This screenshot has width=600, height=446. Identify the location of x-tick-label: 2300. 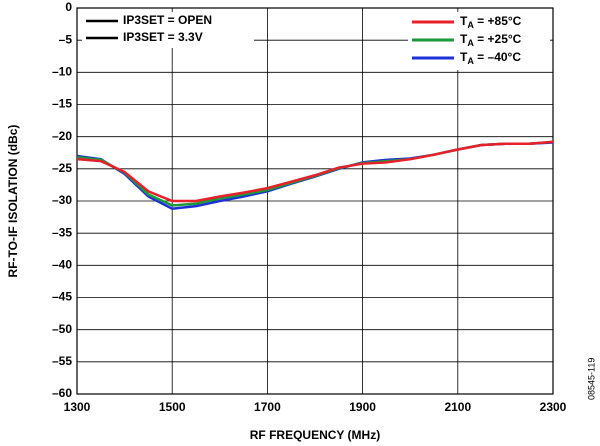
(553, 407).